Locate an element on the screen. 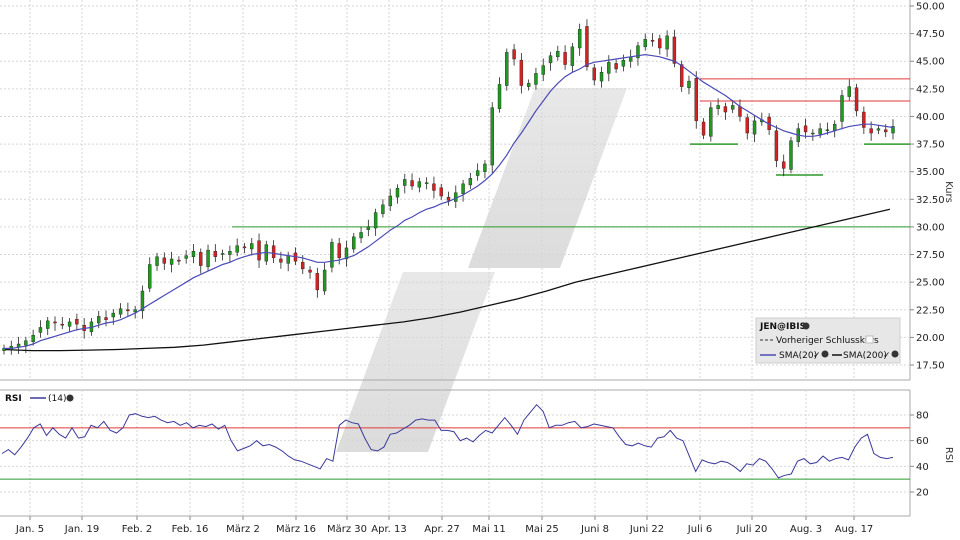 This screenshot has width=960, height=540. legend-sma200-check-icon: ✓ is located at coordinates (887, 356).